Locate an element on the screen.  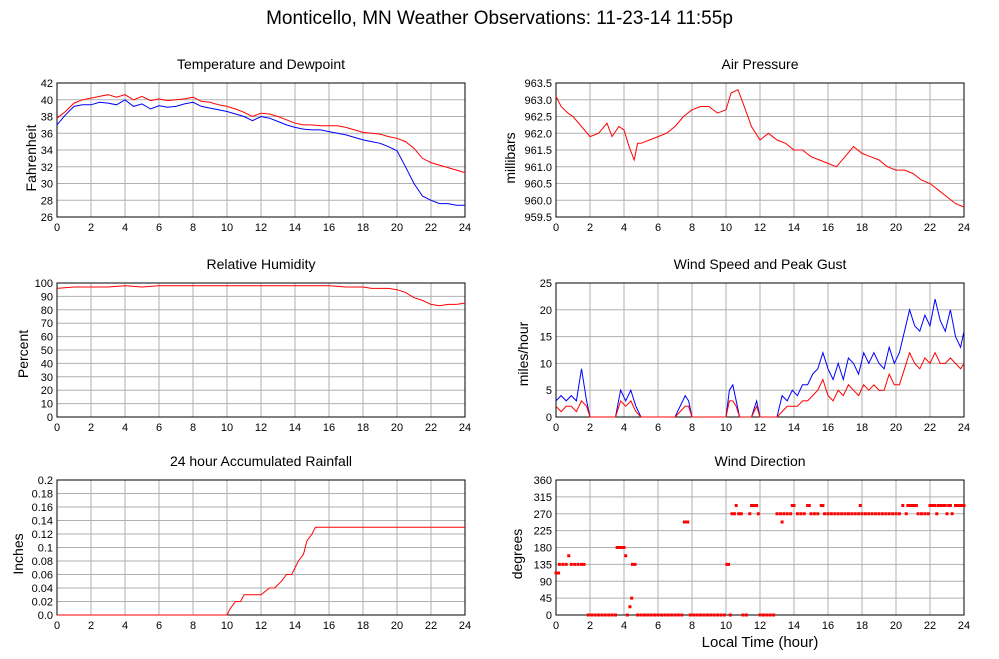
y-tick-label: 0.0 is located at coordinates (45, 616).